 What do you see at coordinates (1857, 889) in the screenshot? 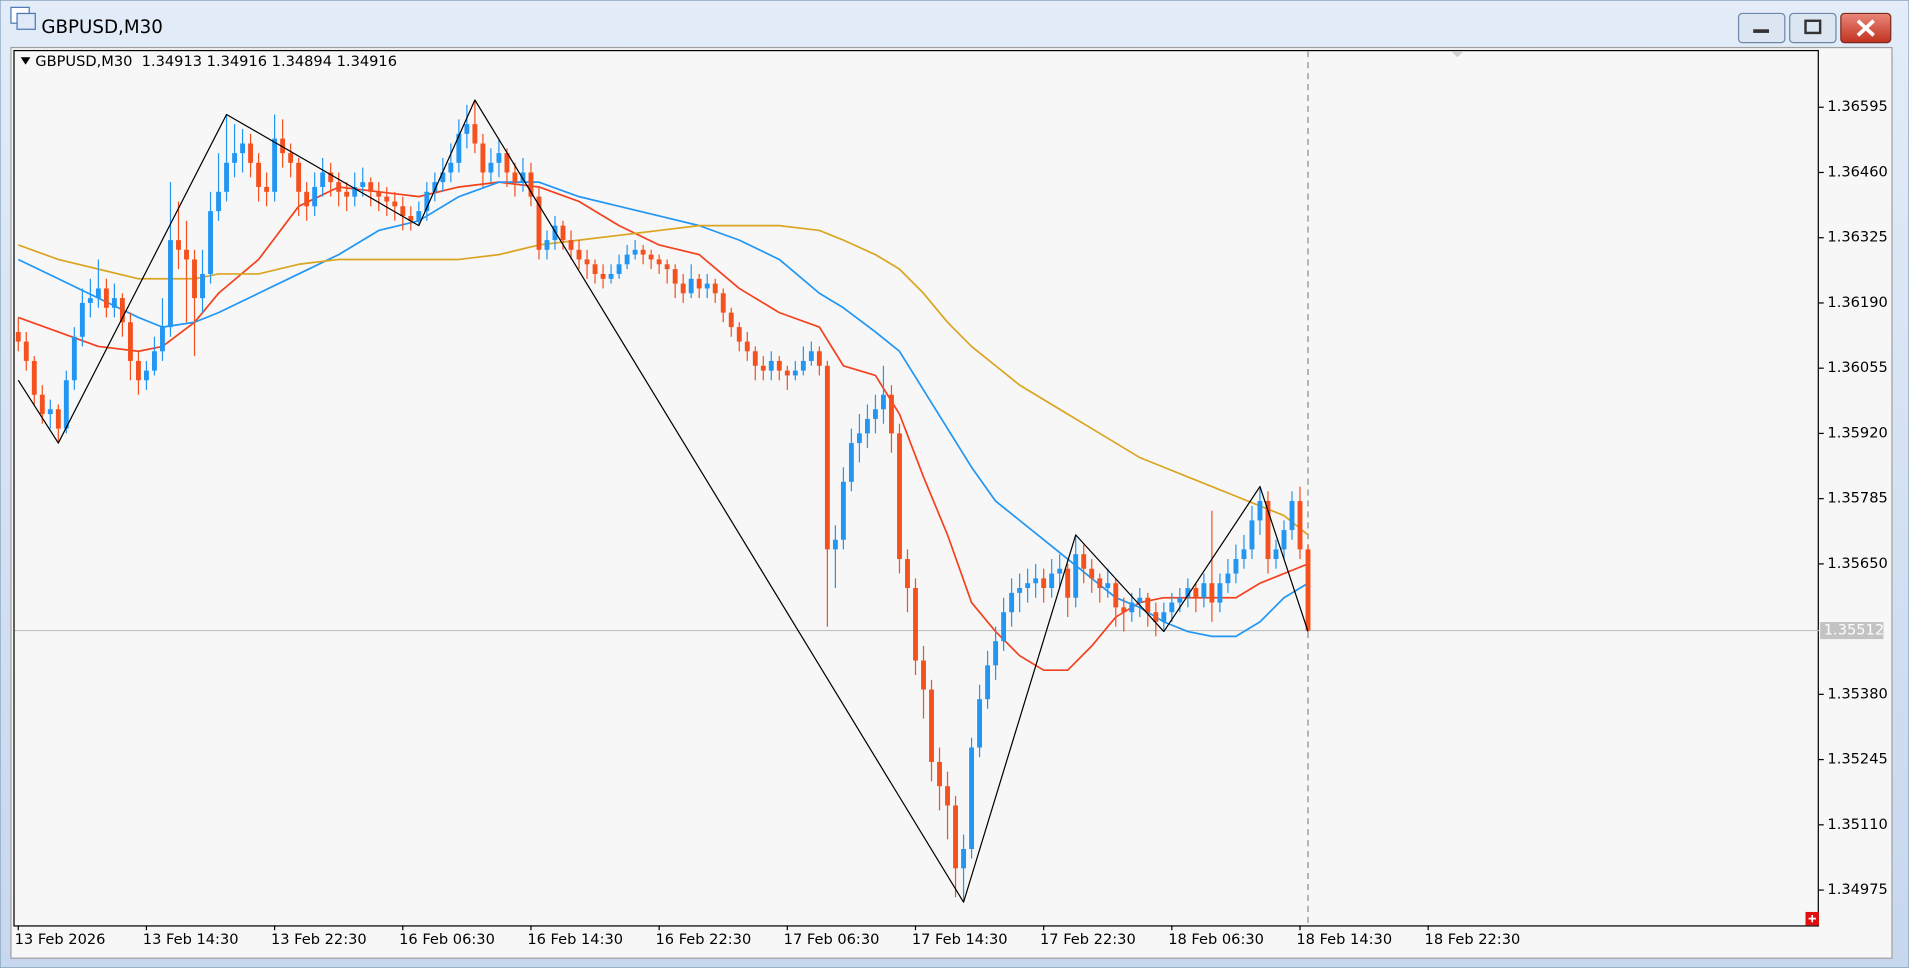
I see `y-tick-label: 1.34975` at bounding box center [1857, 889].